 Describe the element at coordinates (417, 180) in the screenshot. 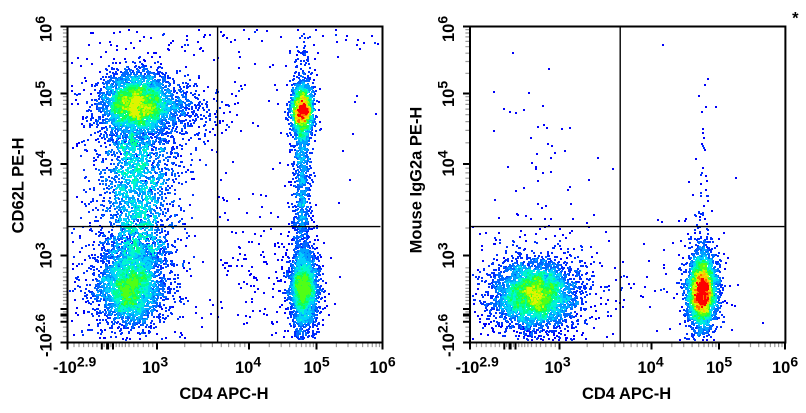

I see `svg-text: Mouse IgG2a PE-H` at that location.